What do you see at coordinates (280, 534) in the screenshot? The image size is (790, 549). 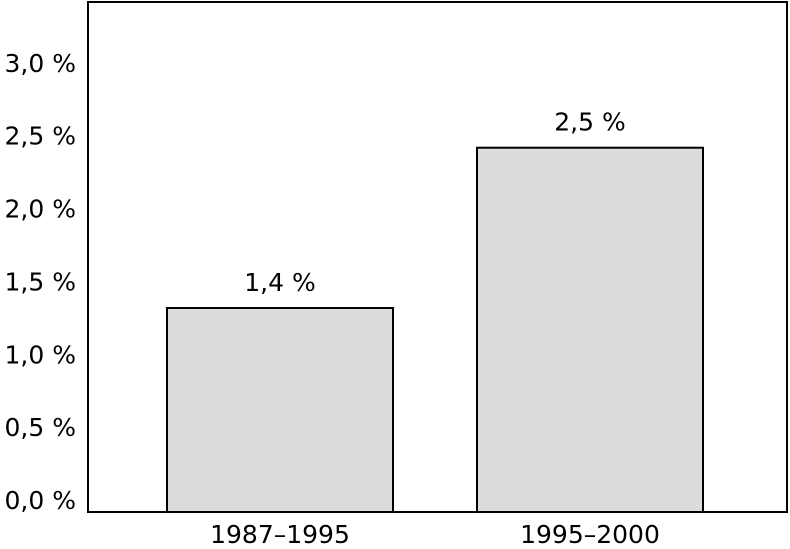 I see `x-tick-label: 1987–1995` at bounding box center [280, 534].